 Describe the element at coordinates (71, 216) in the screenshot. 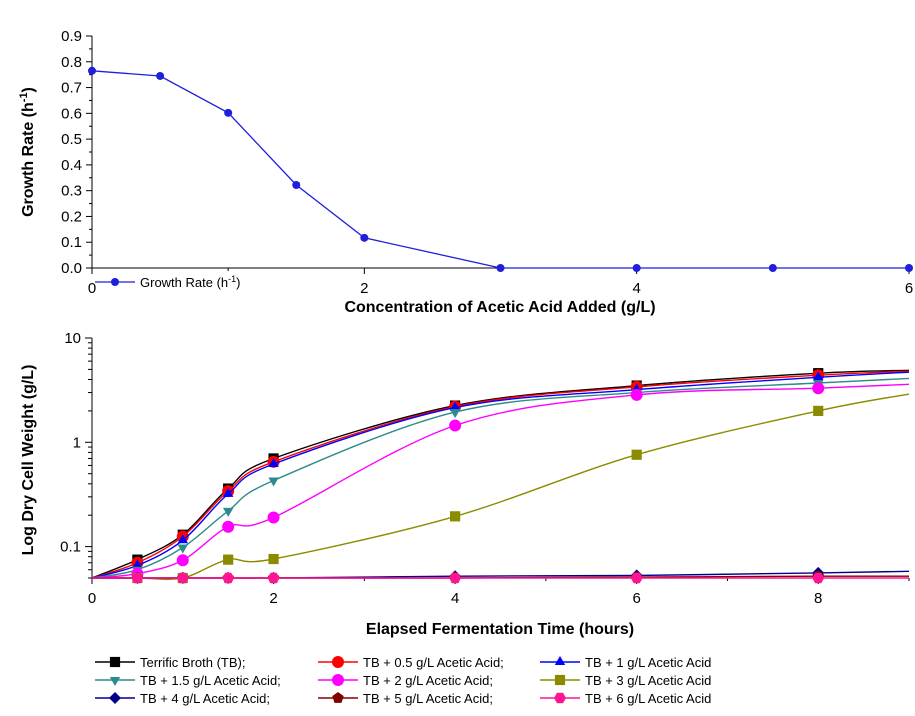

I see `top-y-tick-label: 0.2` at that location.